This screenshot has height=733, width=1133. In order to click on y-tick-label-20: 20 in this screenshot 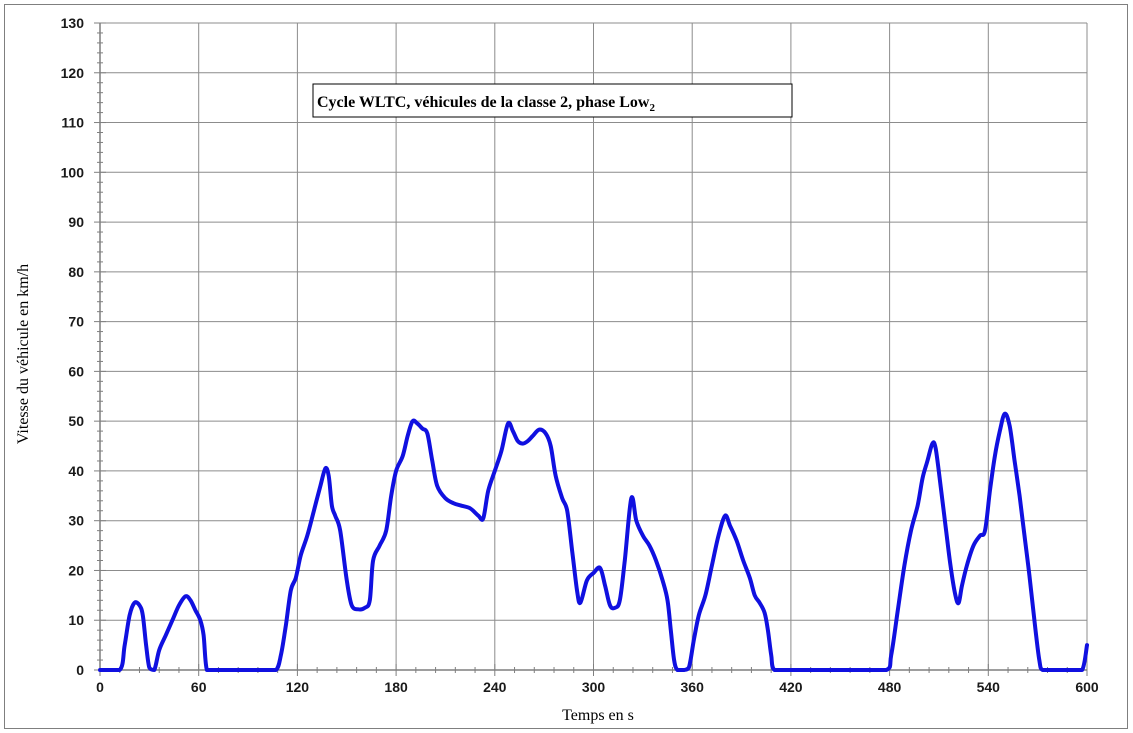, I will do `click(76, 570)`.